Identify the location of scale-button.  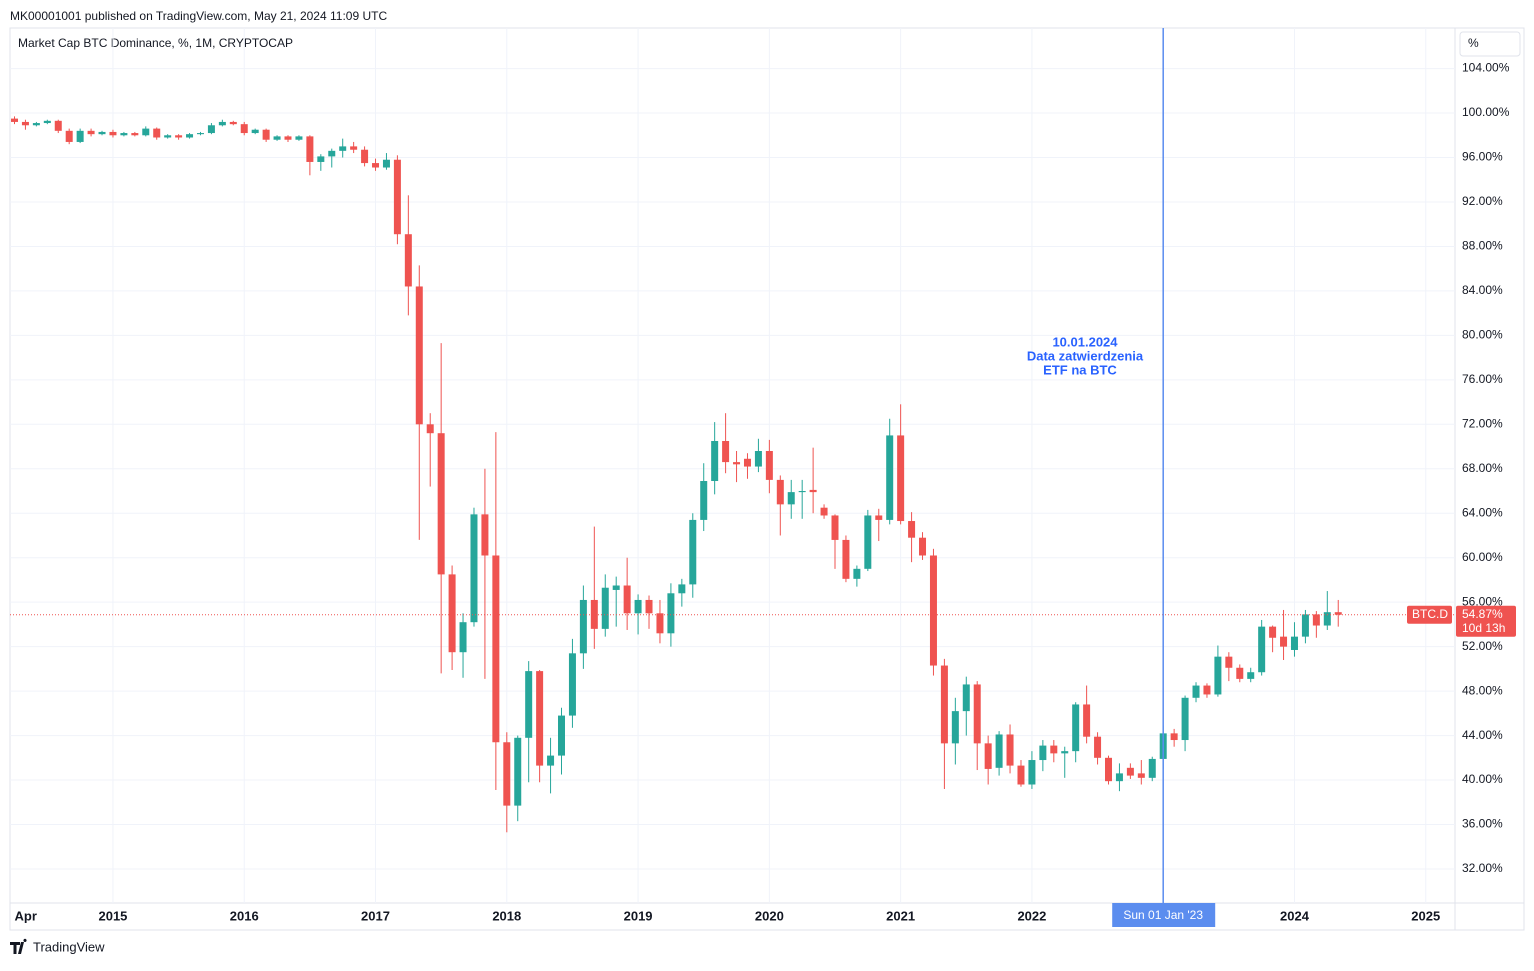
(1490, 44).